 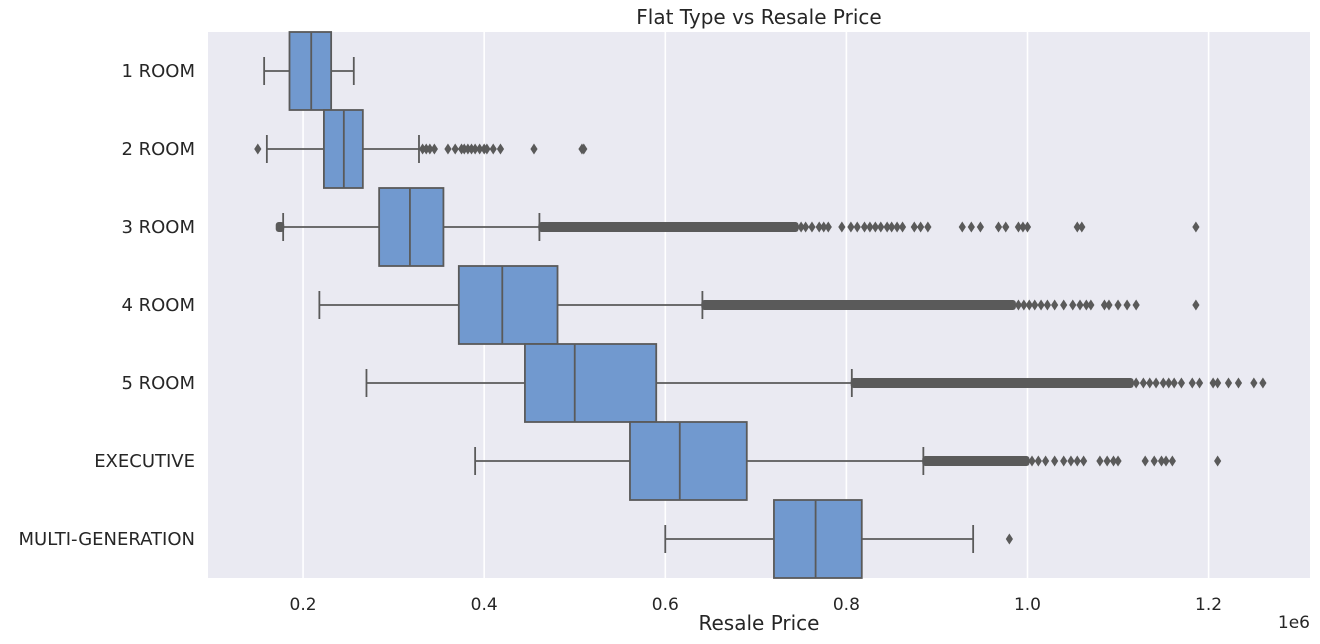 What do you see at coordinates (1294, 623) in the screenshot?
I see `x-offset-label: 1e6` at bounding box center [1294, 623].